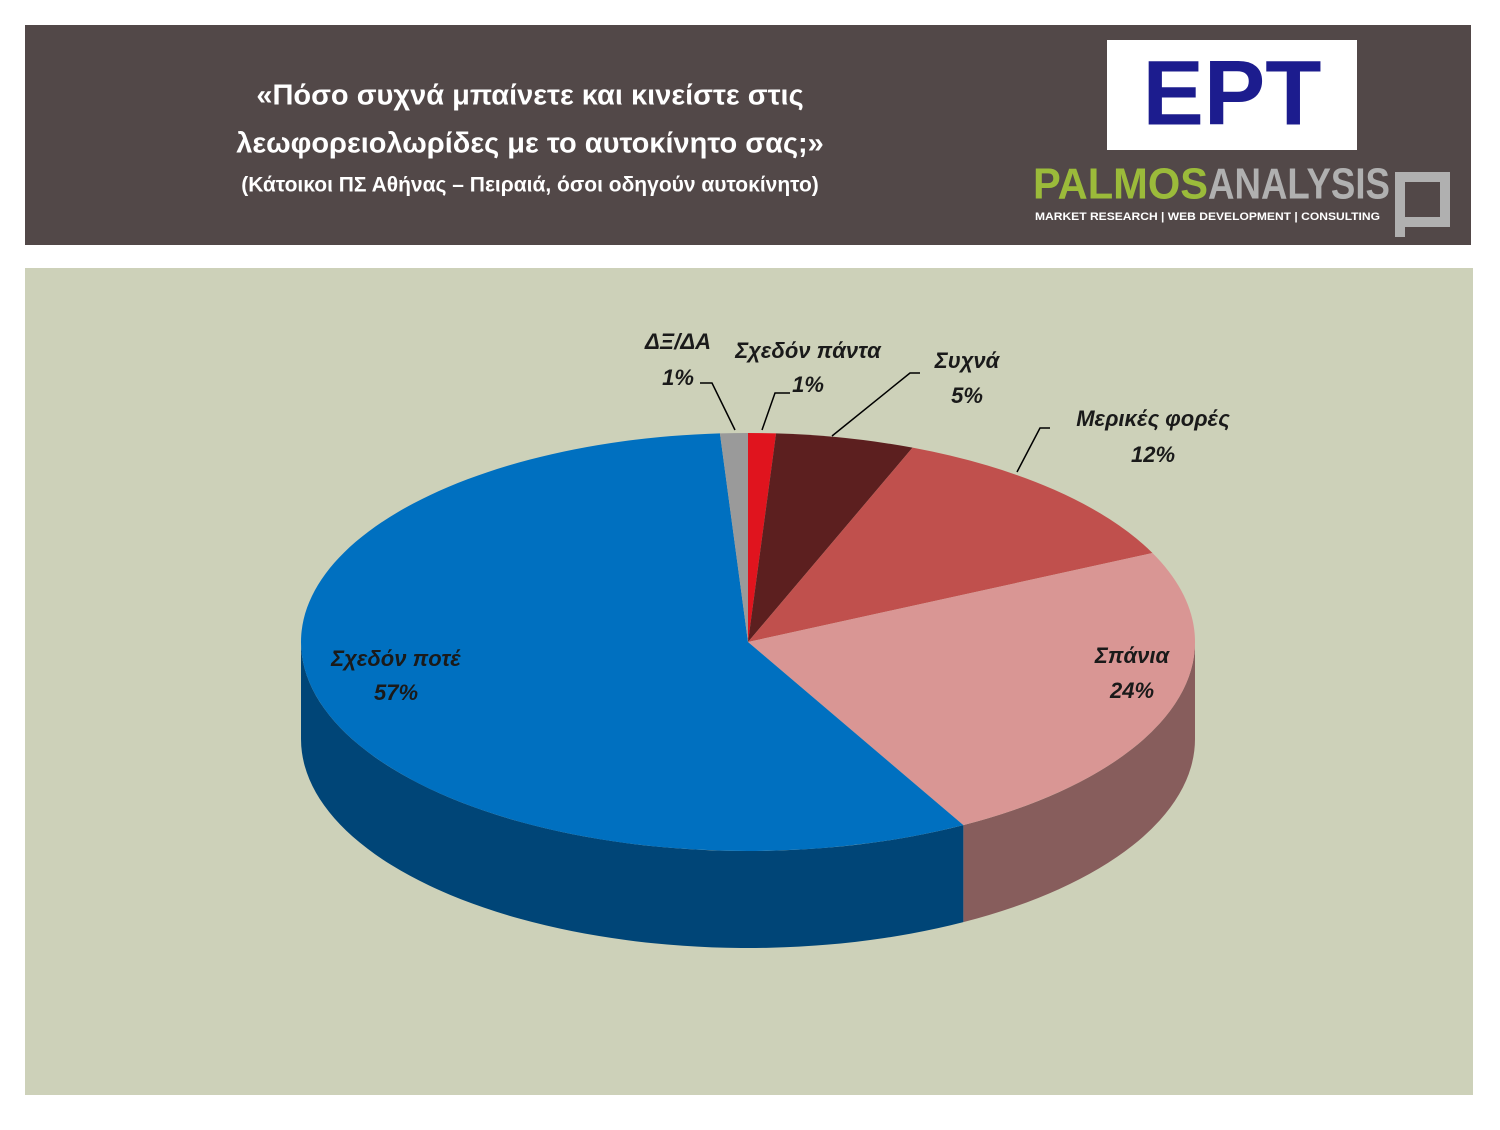 This screenshot has width=1500, height=1130. Describe the element at coordinates (395, 658) in the screenshot. I see `slice-label: Σχεδόν ποτέ` at that location.